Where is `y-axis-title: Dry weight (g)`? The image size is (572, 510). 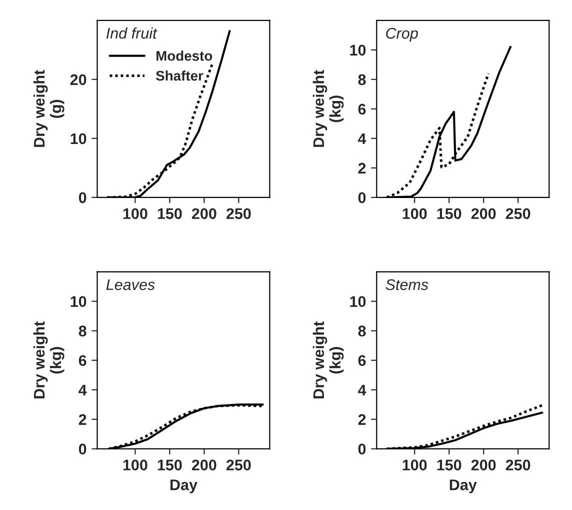 y-axis-title: Dry weight (g) is located at coordinates (48, 108).